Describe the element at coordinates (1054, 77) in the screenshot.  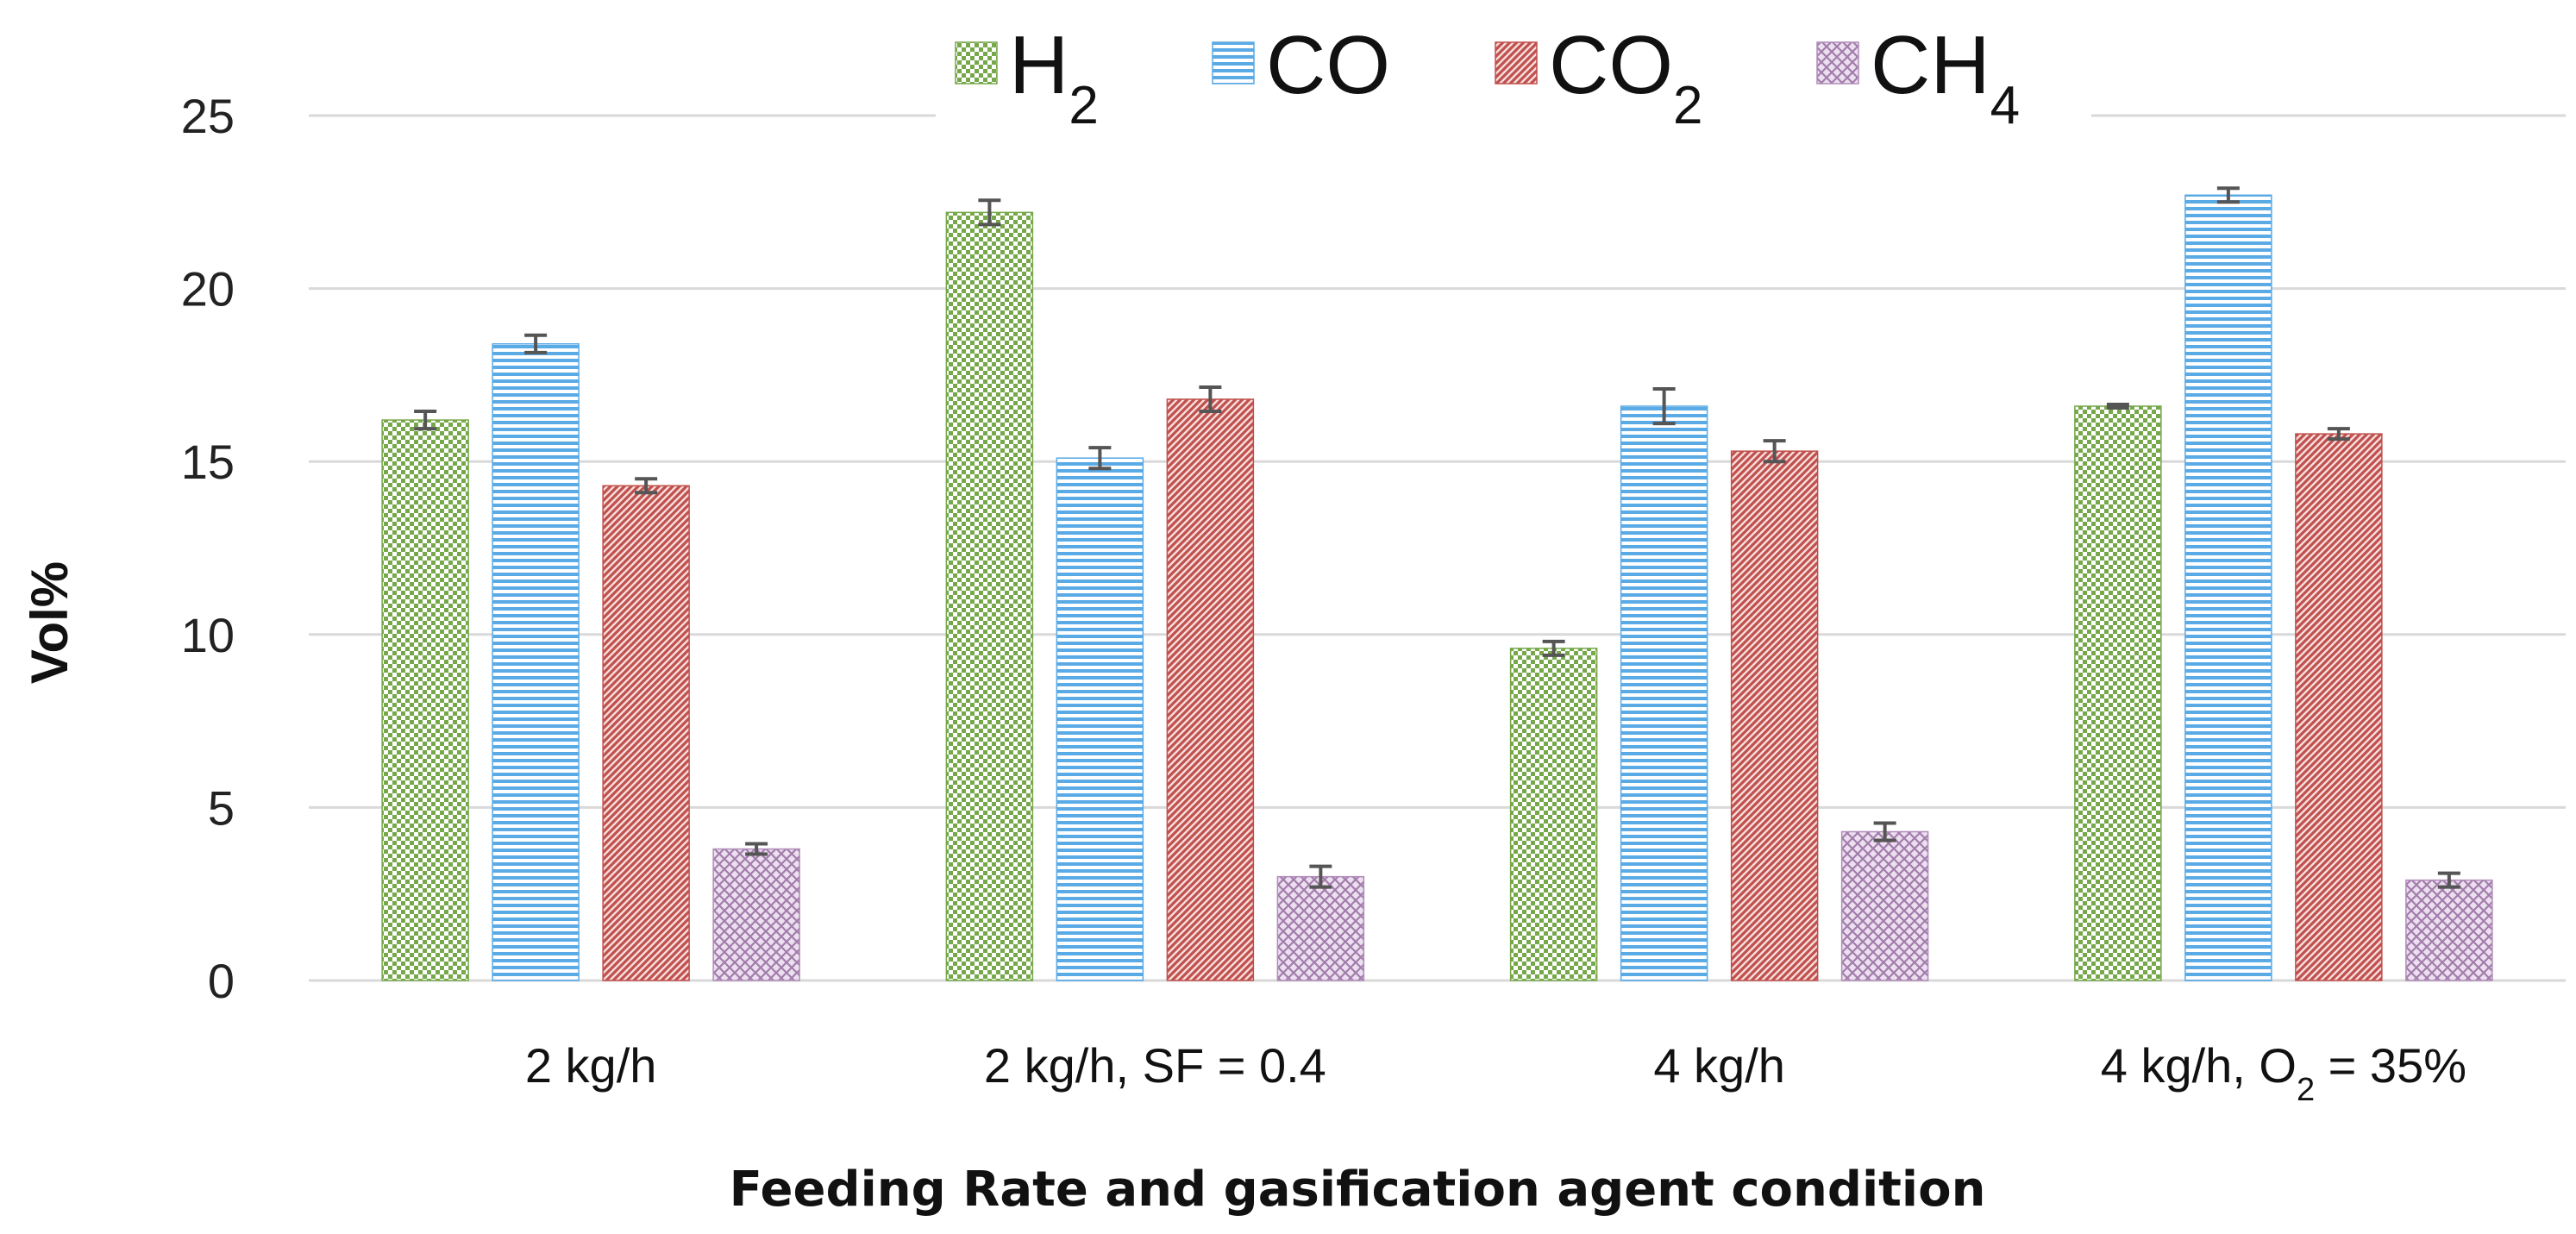
I see `legend-label: H2` at that location.